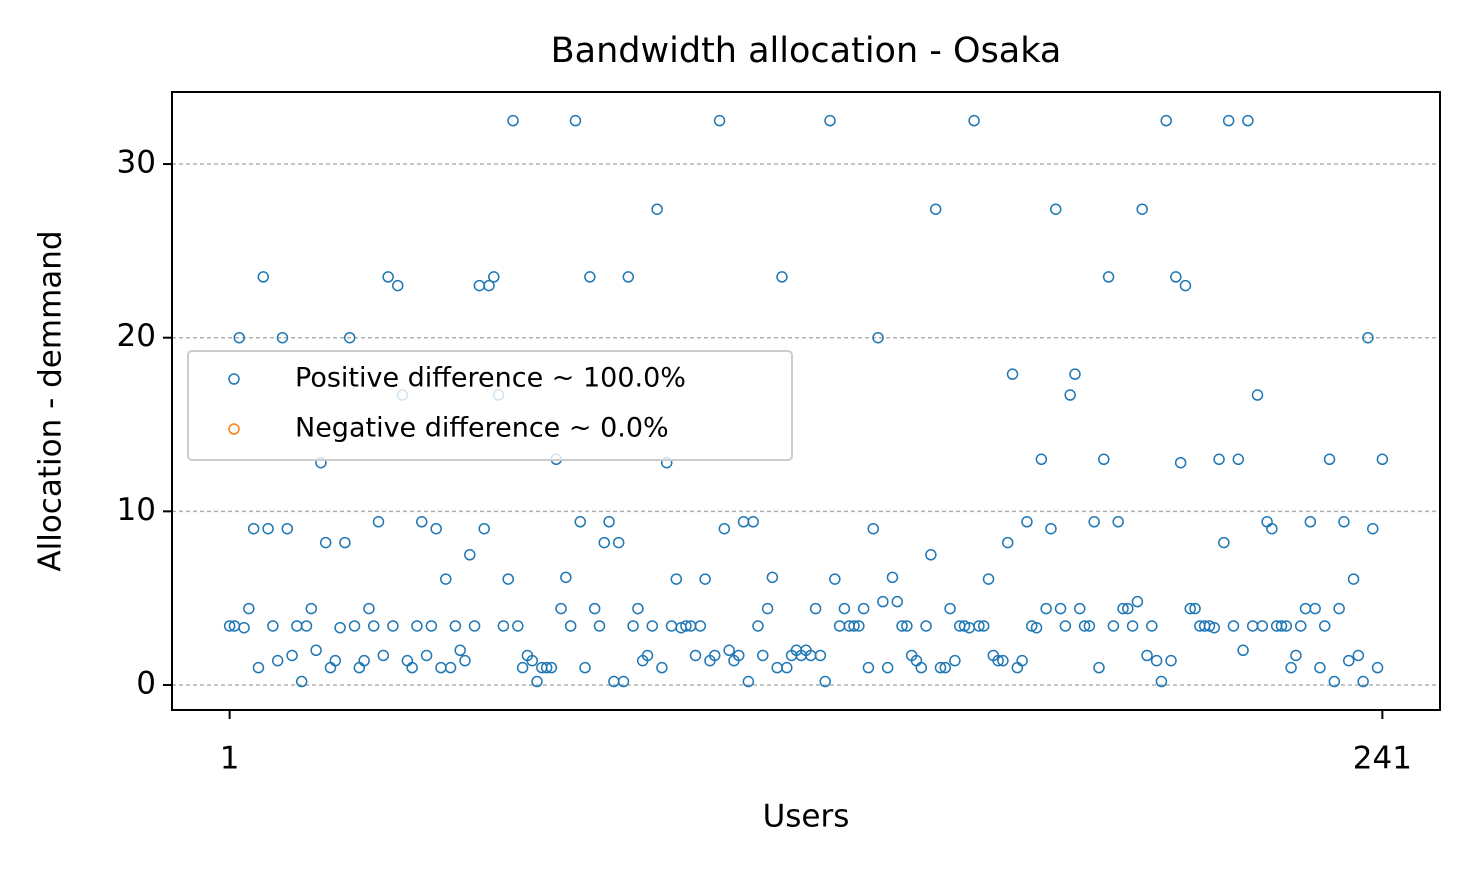 This screenshot has height=870, width=1470. What do you see at coordinates (806, 817) in the screenshot?
I see `x-axis-label: Users` at bounding box center [806, 817].